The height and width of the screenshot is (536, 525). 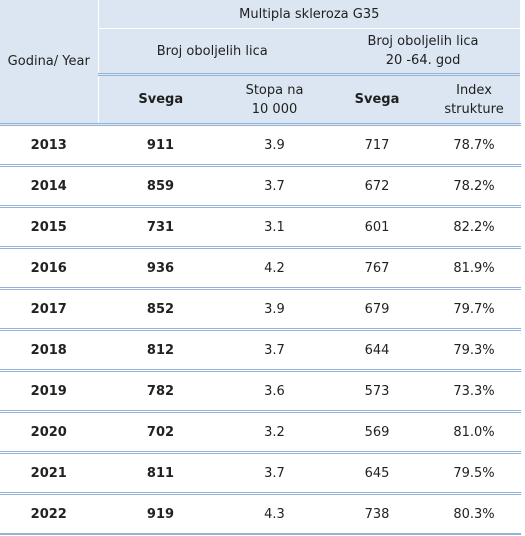 What do you see at coordinates (377, 268) in the screenshot?
I see `total-20-64-cell: 767` at bounding box center [377, 268].